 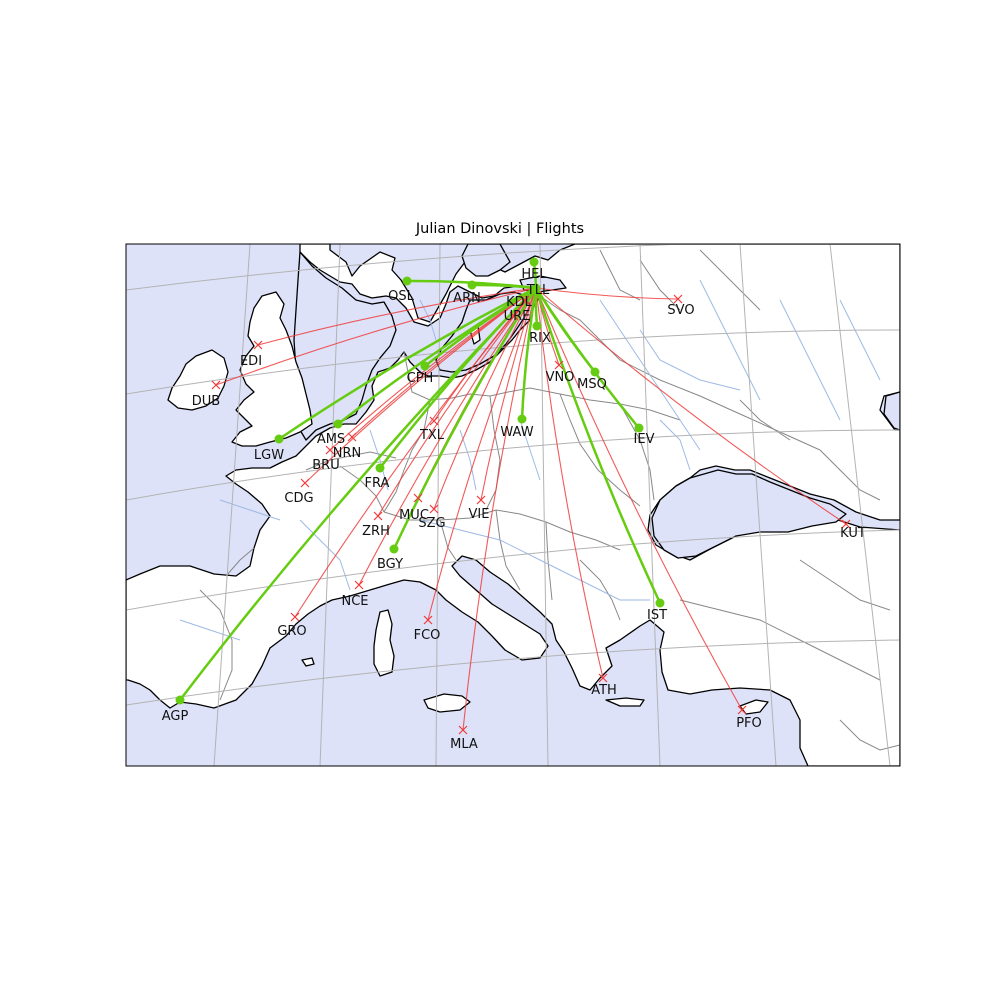 What do you see at coordinates (331, 439) in the screenshot?
I see `airport-label-ams: AMS` at bounding box center [331, 439].